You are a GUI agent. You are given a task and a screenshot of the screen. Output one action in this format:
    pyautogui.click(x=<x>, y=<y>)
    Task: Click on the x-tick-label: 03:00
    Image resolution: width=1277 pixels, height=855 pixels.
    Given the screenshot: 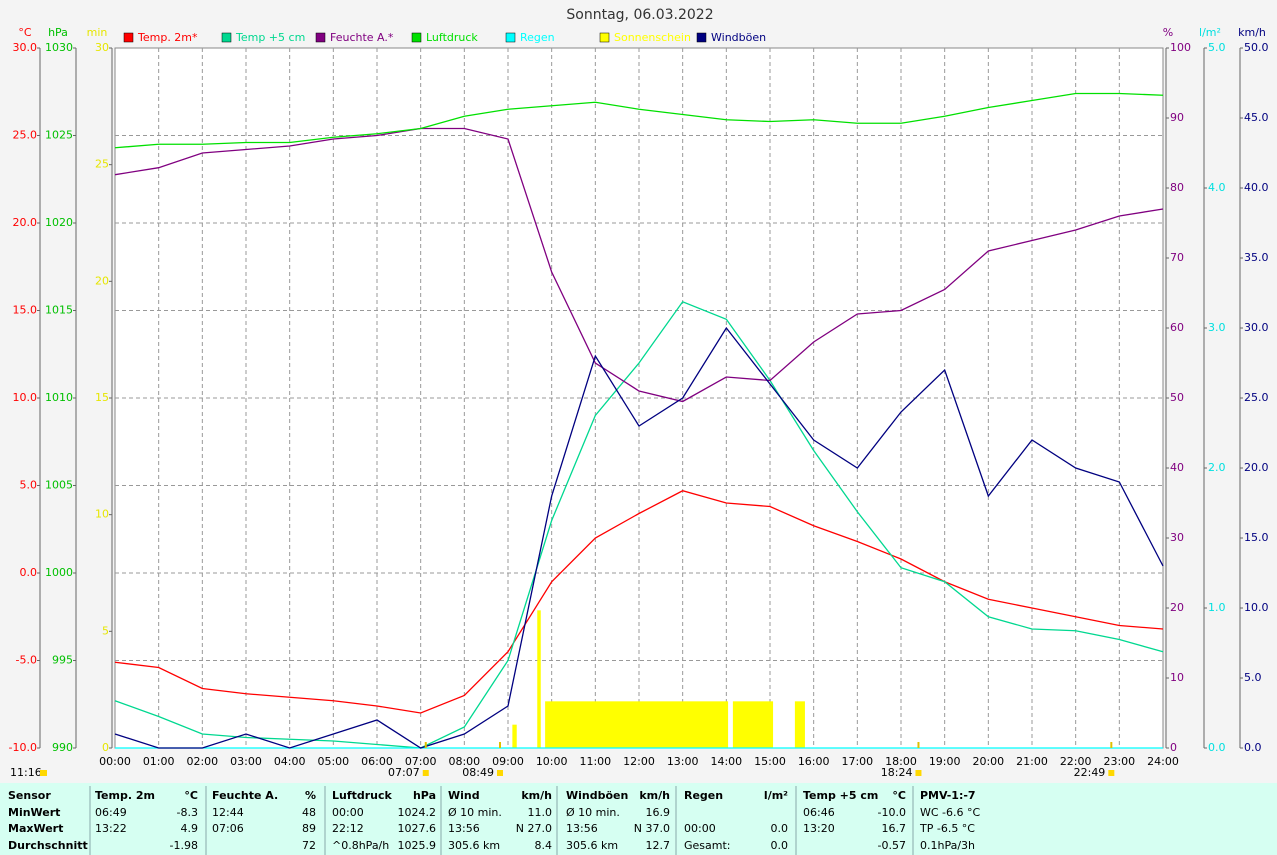 What is the action you would take?
    pyautogui.click(x=246, y=761)
    